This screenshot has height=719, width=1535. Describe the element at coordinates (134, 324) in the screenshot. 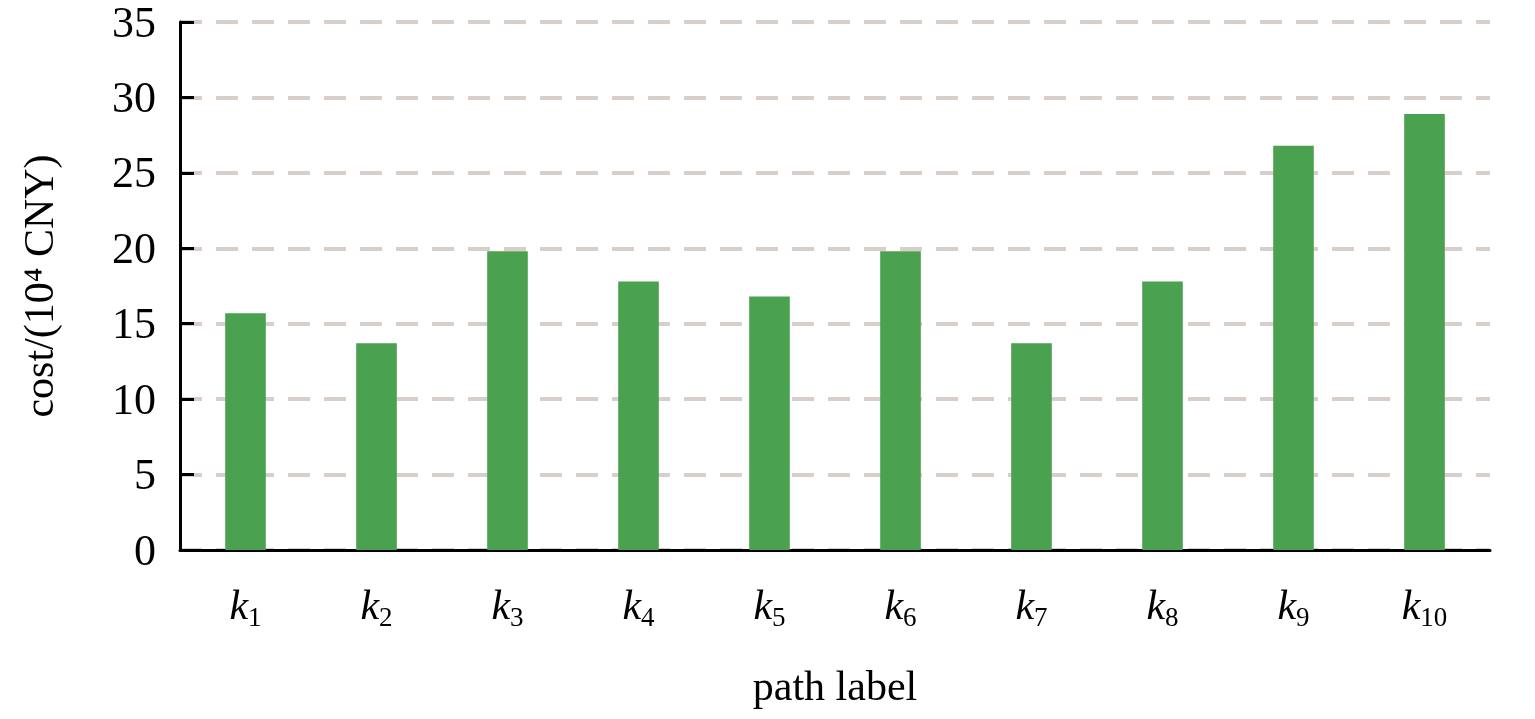

I see `y-tick-label: 15` at that location.